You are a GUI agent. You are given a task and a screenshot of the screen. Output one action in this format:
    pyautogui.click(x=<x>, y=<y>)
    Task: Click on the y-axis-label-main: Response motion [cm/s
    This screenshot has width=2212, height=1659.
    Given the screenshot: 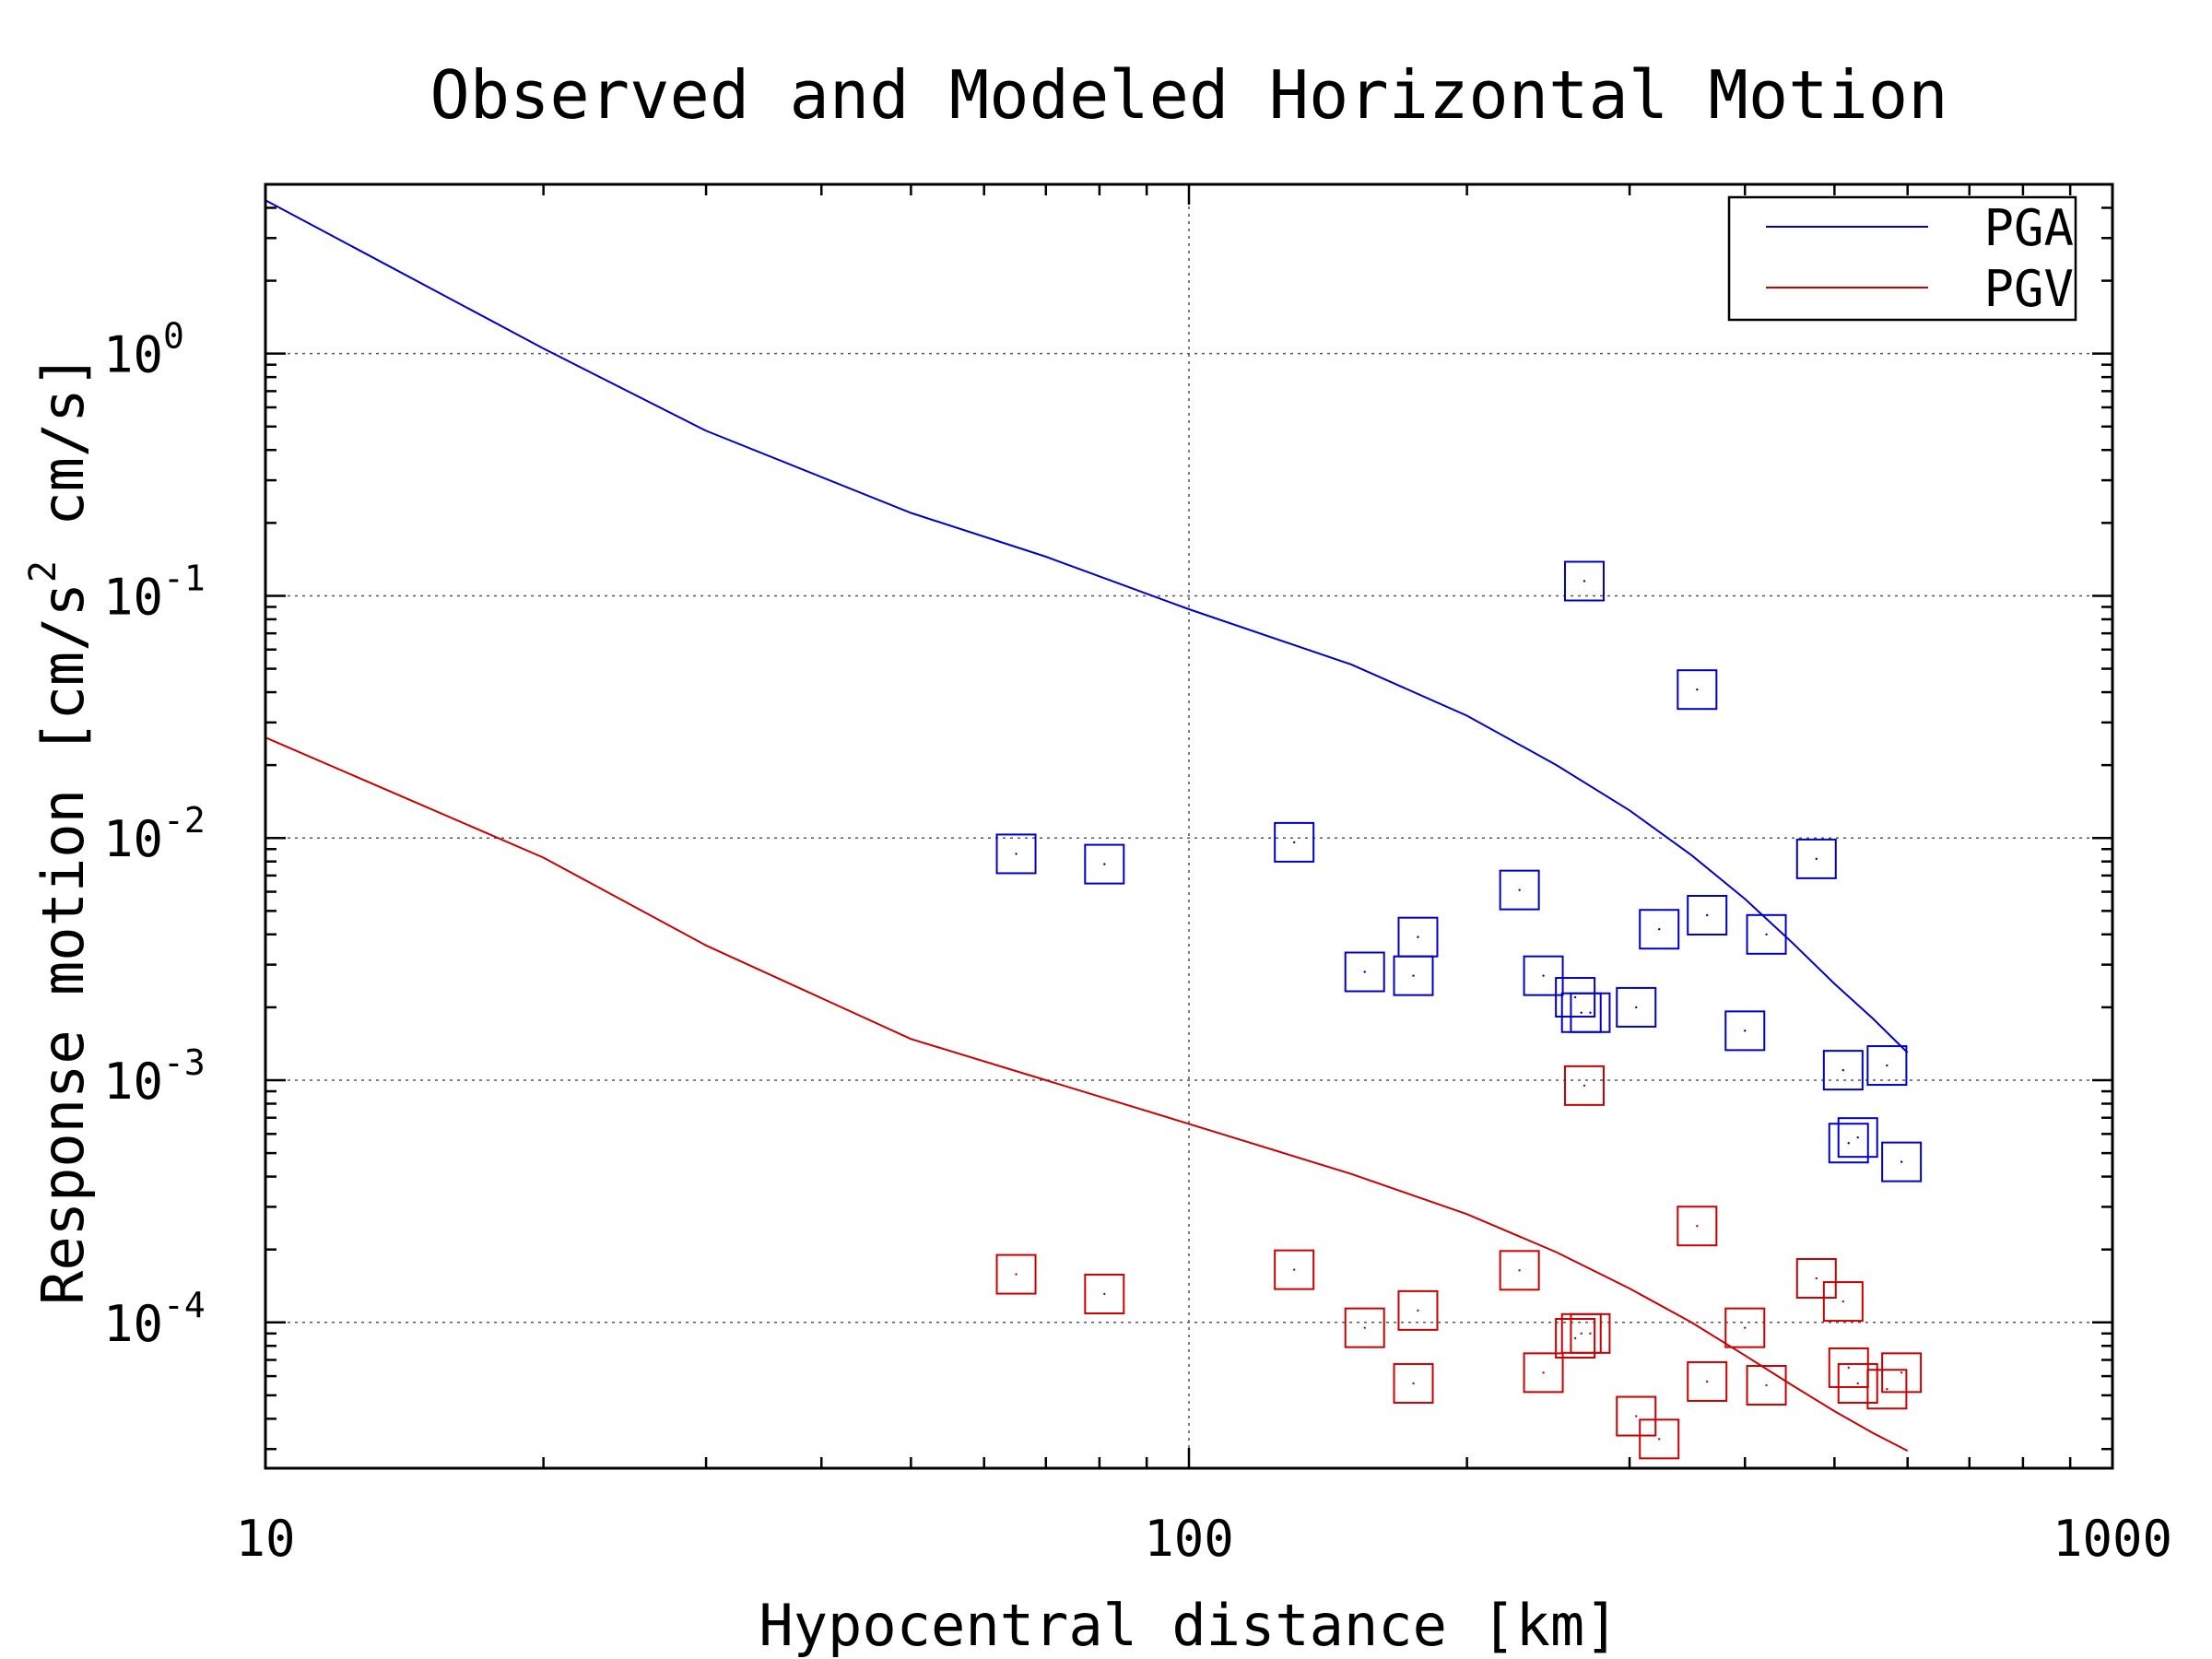 What is the action you would take?
    pyautogui.click(x=63, y=943)
    